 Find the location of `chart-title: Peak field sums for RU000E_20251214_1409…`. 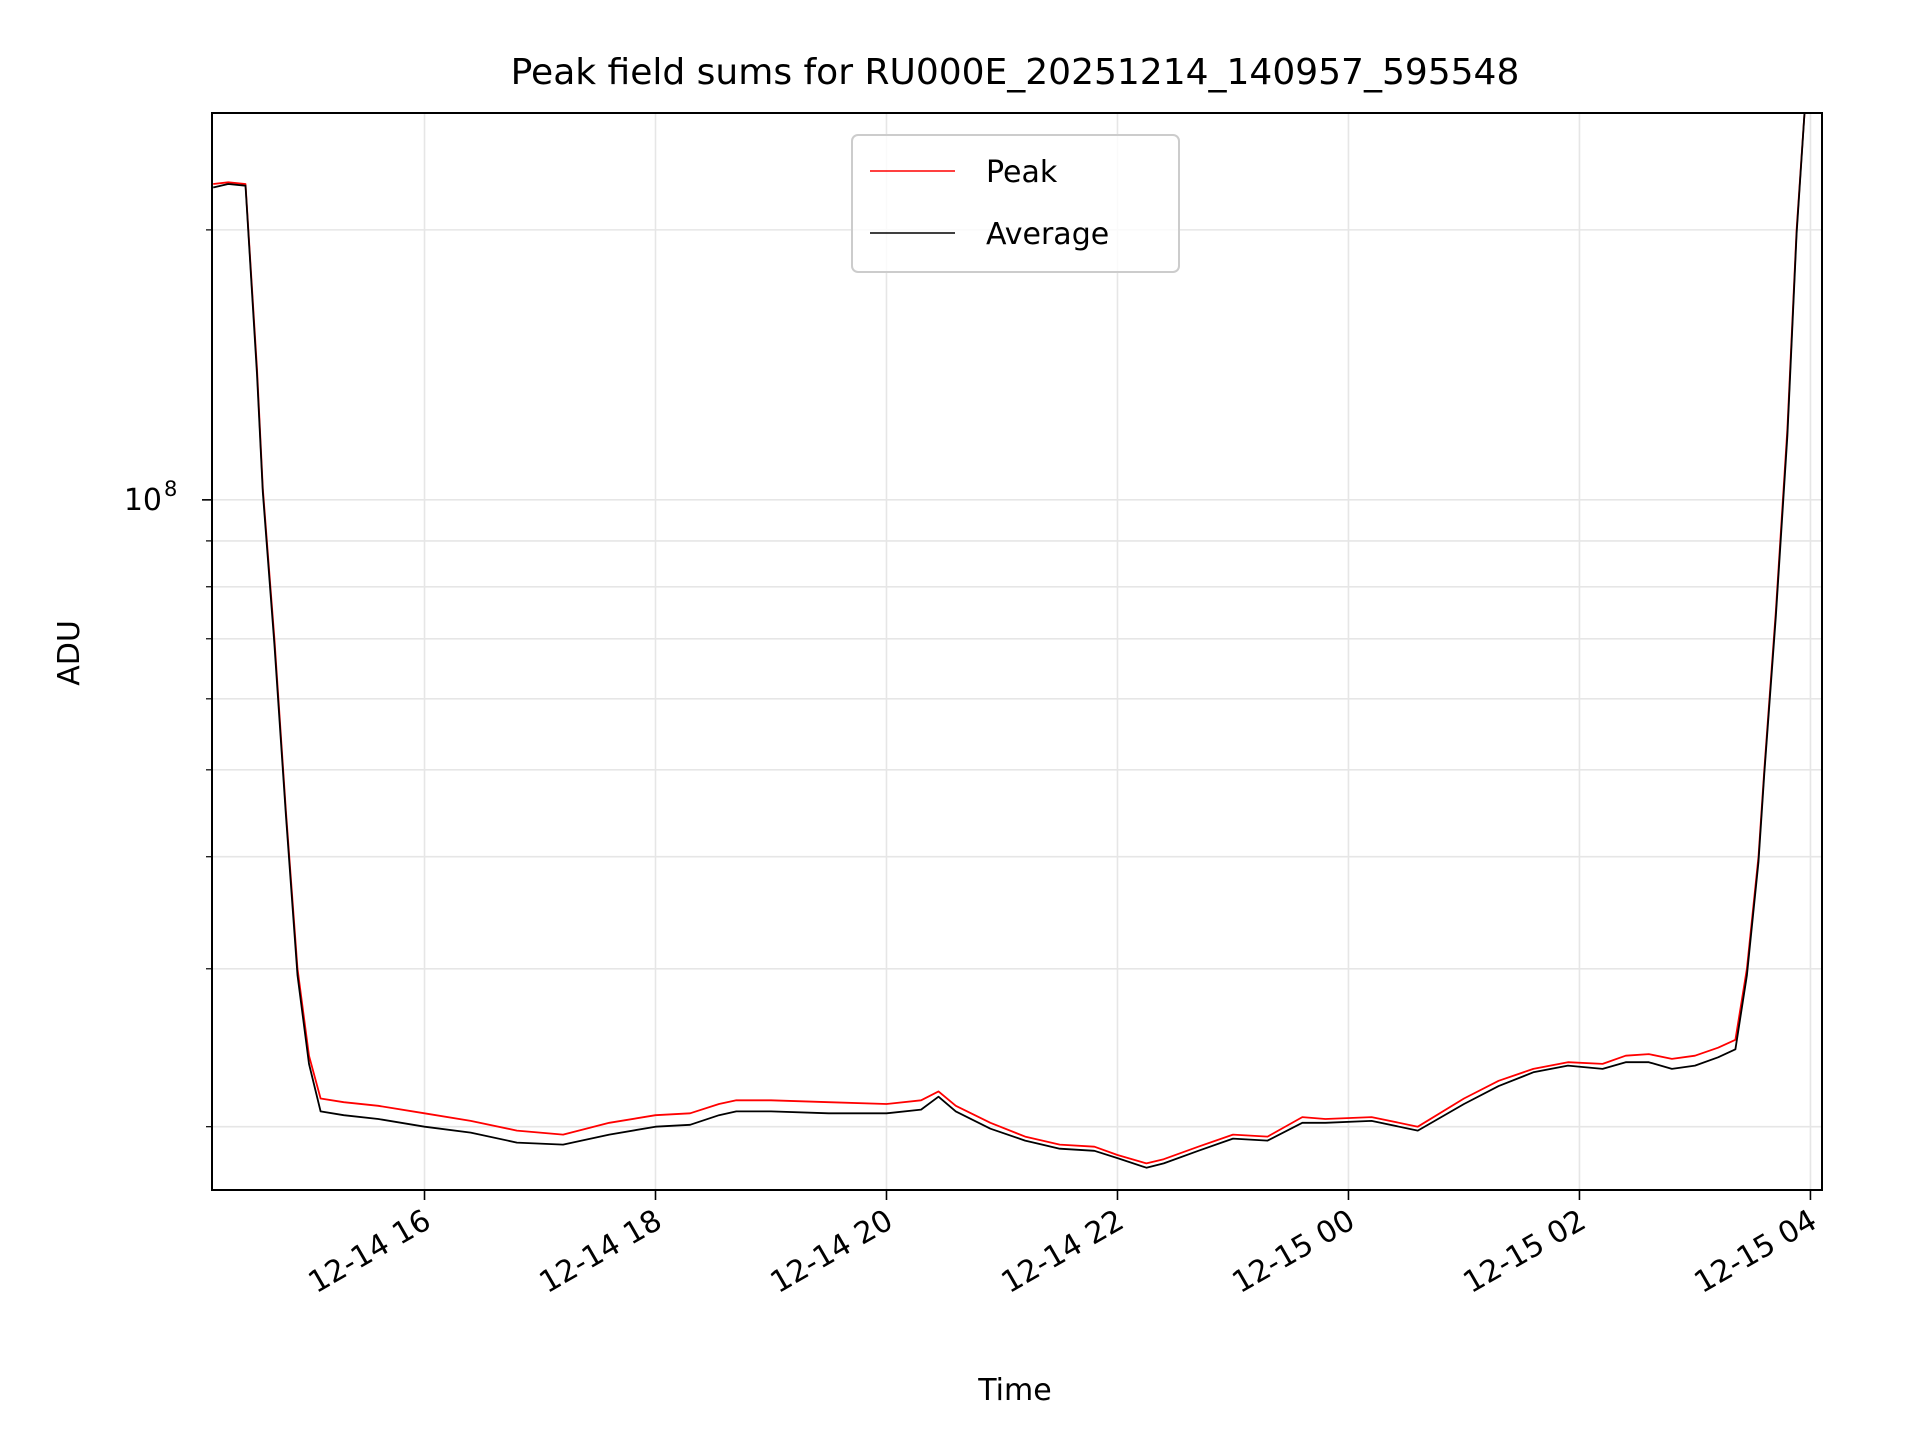

chart-title: Peak field sums for RU000E_20251214_1409… is located at coordinates (1015, 72).